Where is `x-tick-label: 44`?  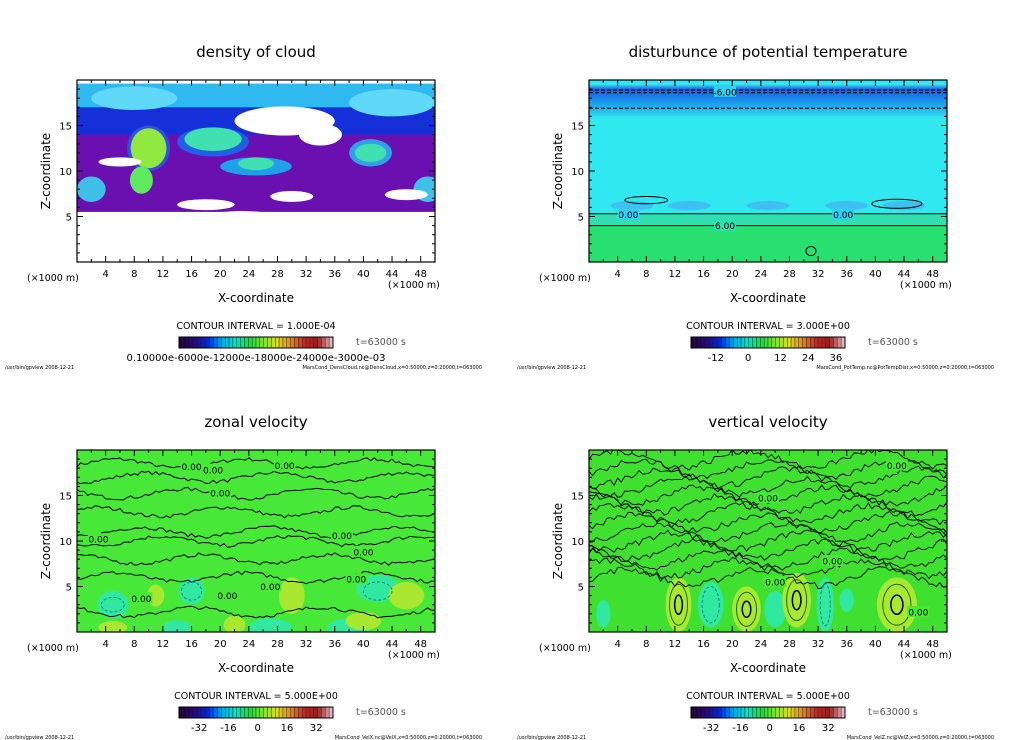
x-tick-label: 44 is located at coordinates (392, 274).